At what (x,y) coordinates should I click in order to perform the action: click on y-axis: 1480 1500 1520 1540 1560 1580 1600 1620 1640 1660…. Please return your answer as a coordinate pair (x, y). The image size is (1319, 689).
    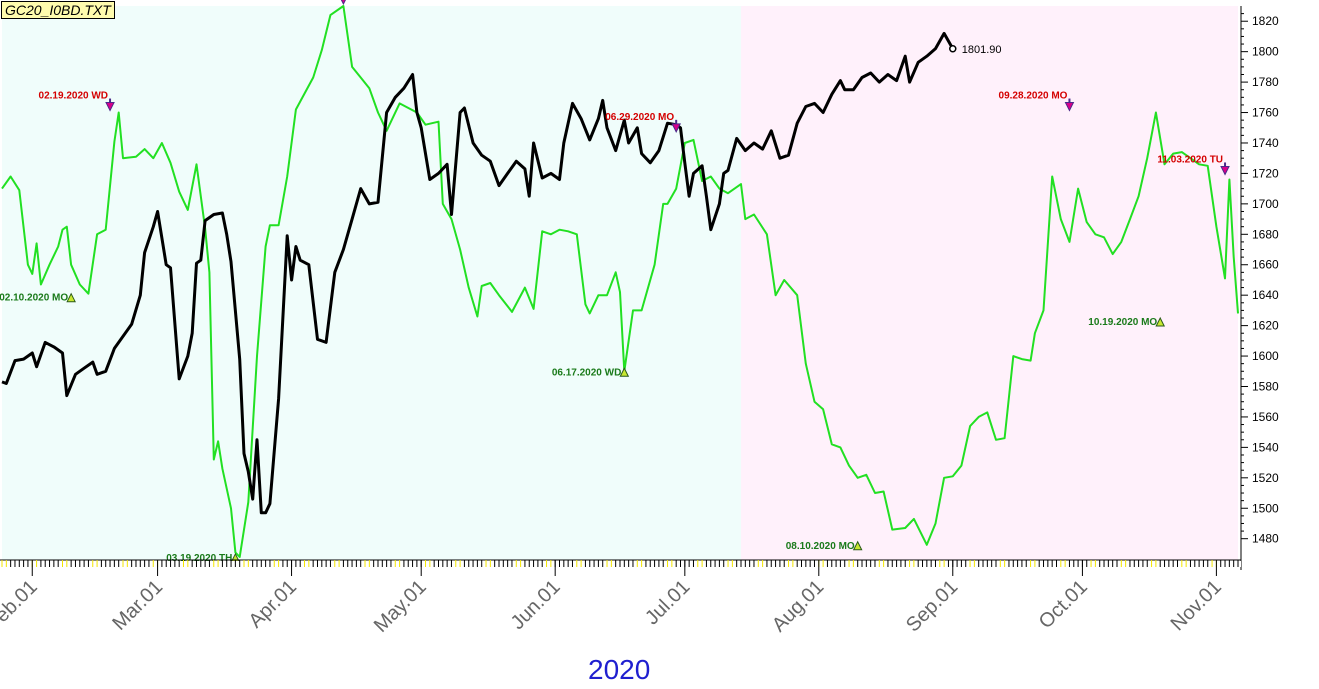
    Looking at the image, I should click on (1259, 288).